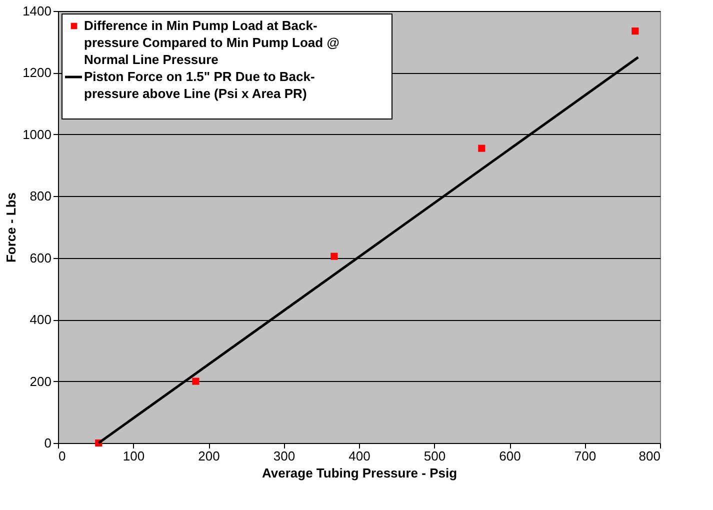 Image resolution: width=713 pixels, height=510 pixels. I want to click on y-tick-label: 1400, so click(37, 11).